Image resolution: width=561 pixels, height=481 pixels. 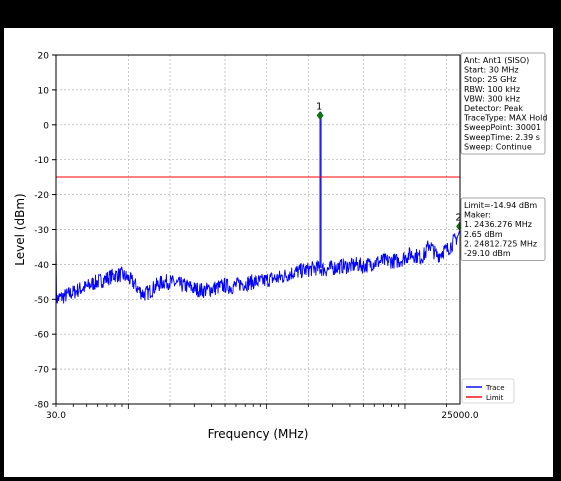 I want to click on y-axis-label: Level (dBm), so click(x=20, y=229).